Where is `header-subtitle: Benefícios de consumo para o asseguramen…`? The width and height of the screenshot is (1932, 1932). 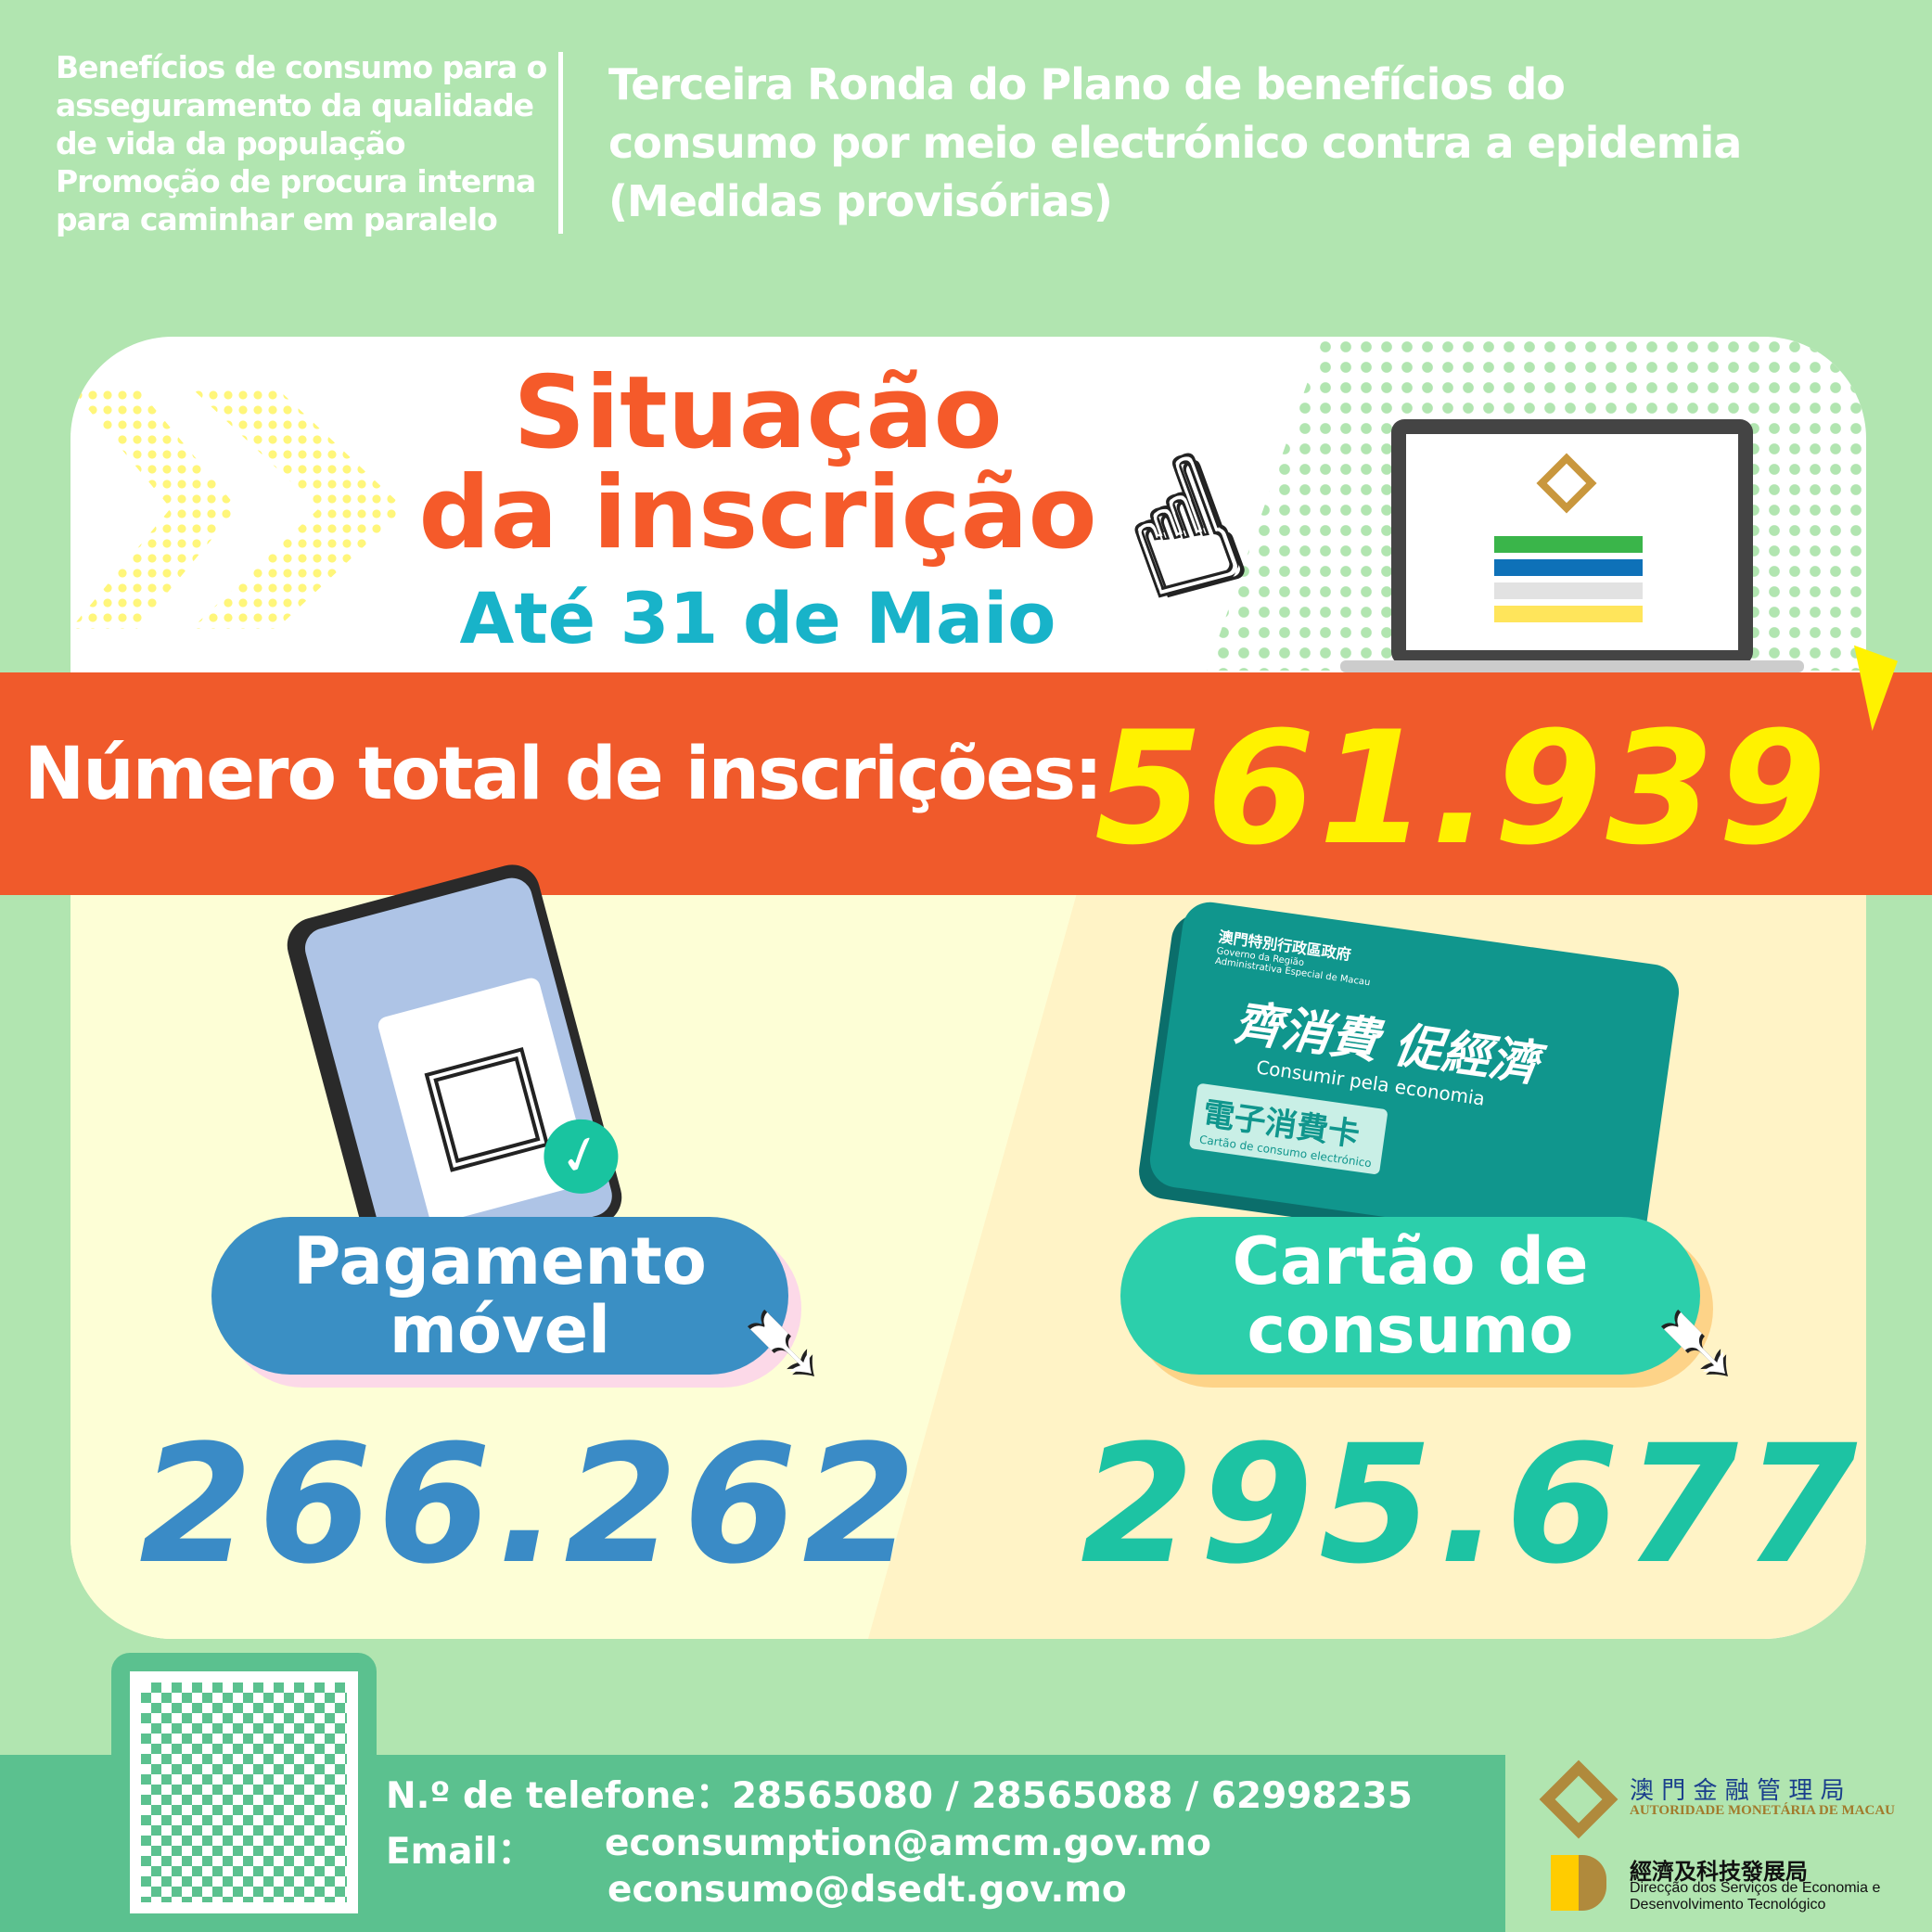 header-subtitle: Benefícios de consumo para o asseguramen… is located at coordinates (301, 143).